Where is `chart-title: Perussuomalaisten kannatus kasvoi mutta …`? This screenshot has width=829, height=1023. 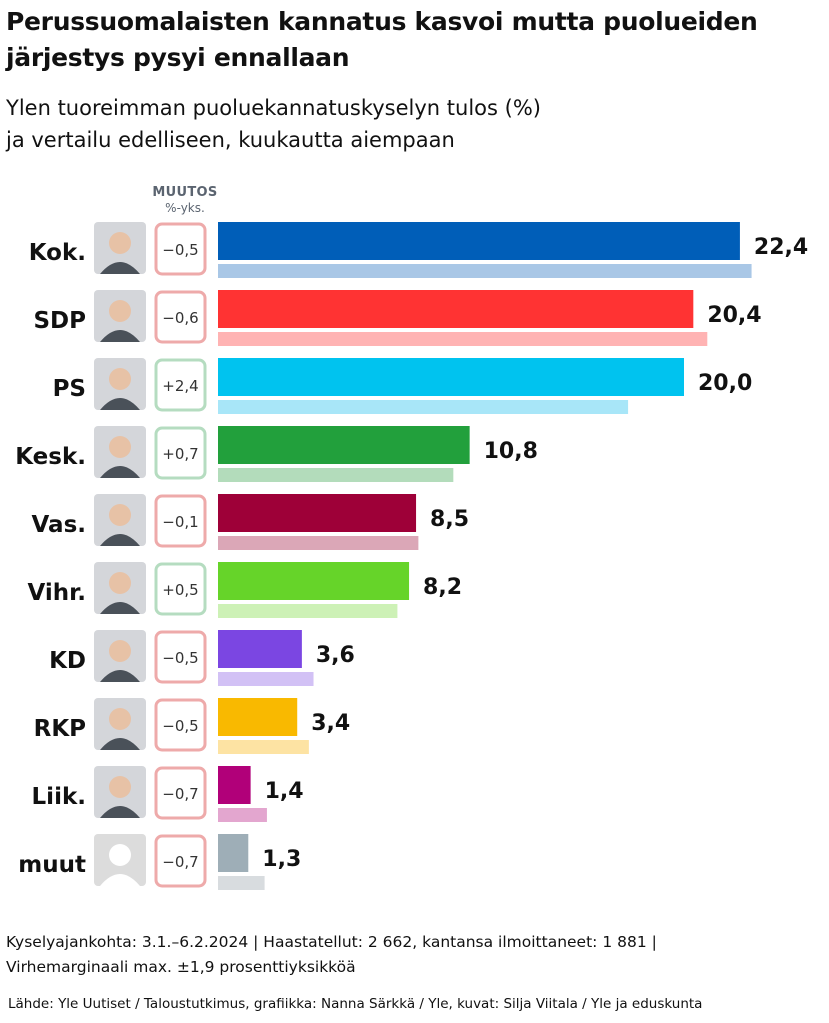
chart-title: Perussuomalaisten kannatus kasvoi mutta … is located at coordinates (382, 39).